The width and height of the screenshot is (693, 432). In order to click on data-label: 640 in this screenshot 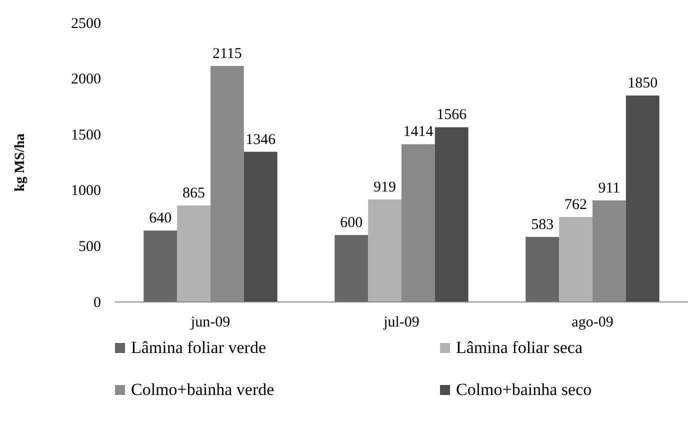, I will do `click(160, 218)`.